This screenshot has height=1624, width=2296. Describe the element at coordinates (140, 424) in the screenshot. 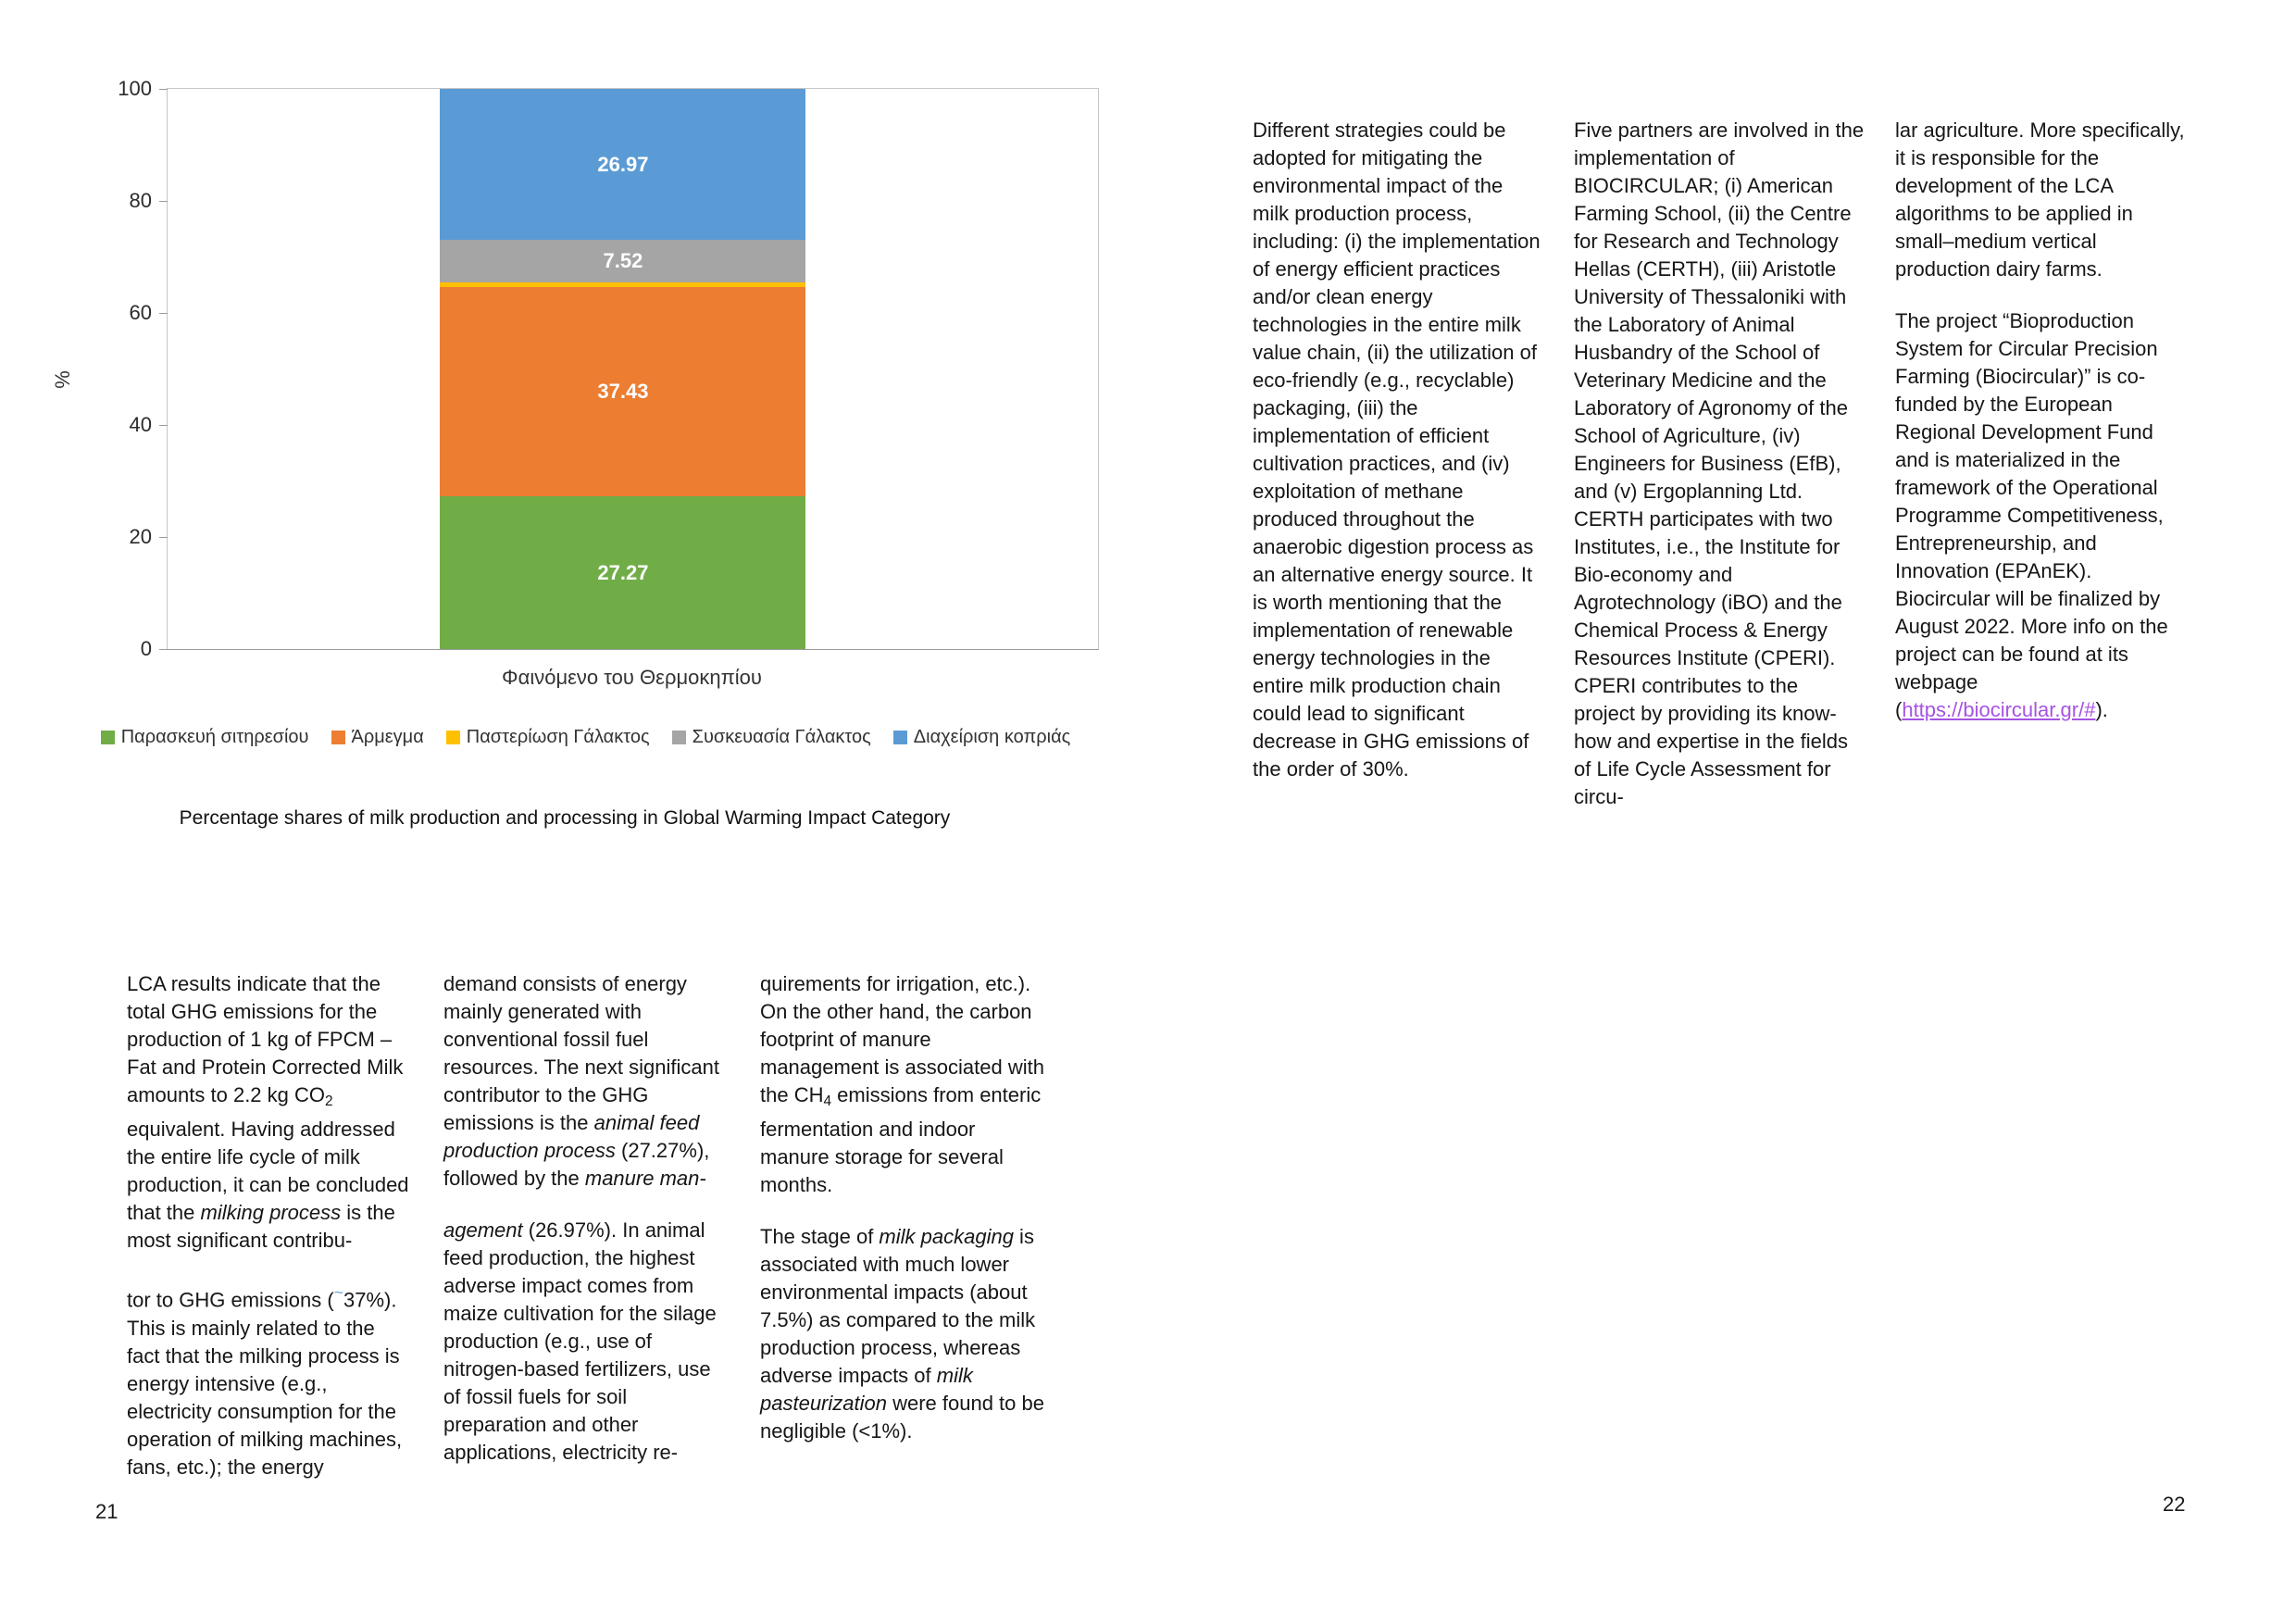

I see `y-tick-label: 40` at that location.